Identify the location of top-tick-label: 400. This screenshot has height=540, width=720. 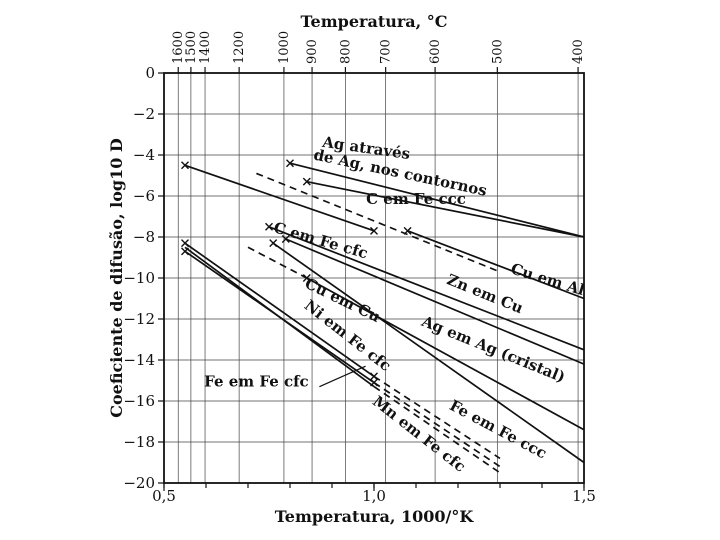
(578, 51).